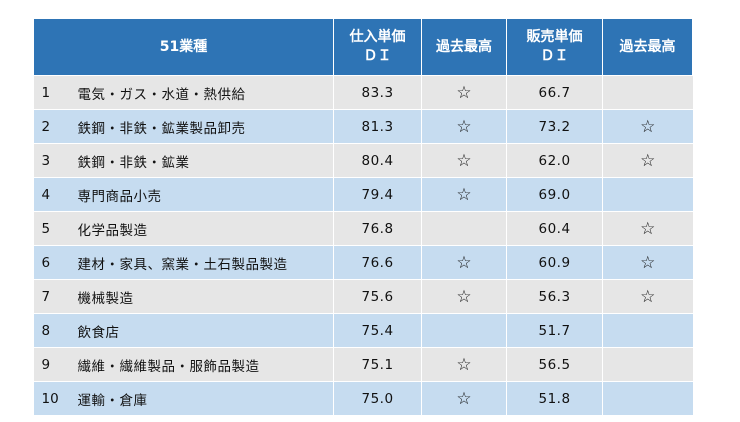  I want to click on sales-di-cell: 69.0, so click(554, 194).